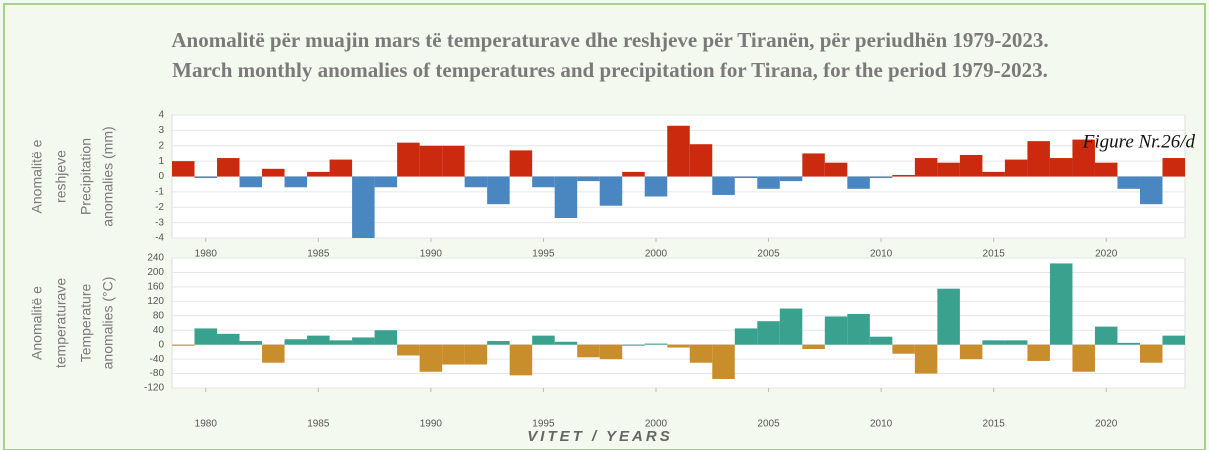 Image resolution: width=1209 pixels, height=450 pixels. Describe the element at coordinates (154, 388) in the screenshot. I see `y-tick-label: -120` at that location.